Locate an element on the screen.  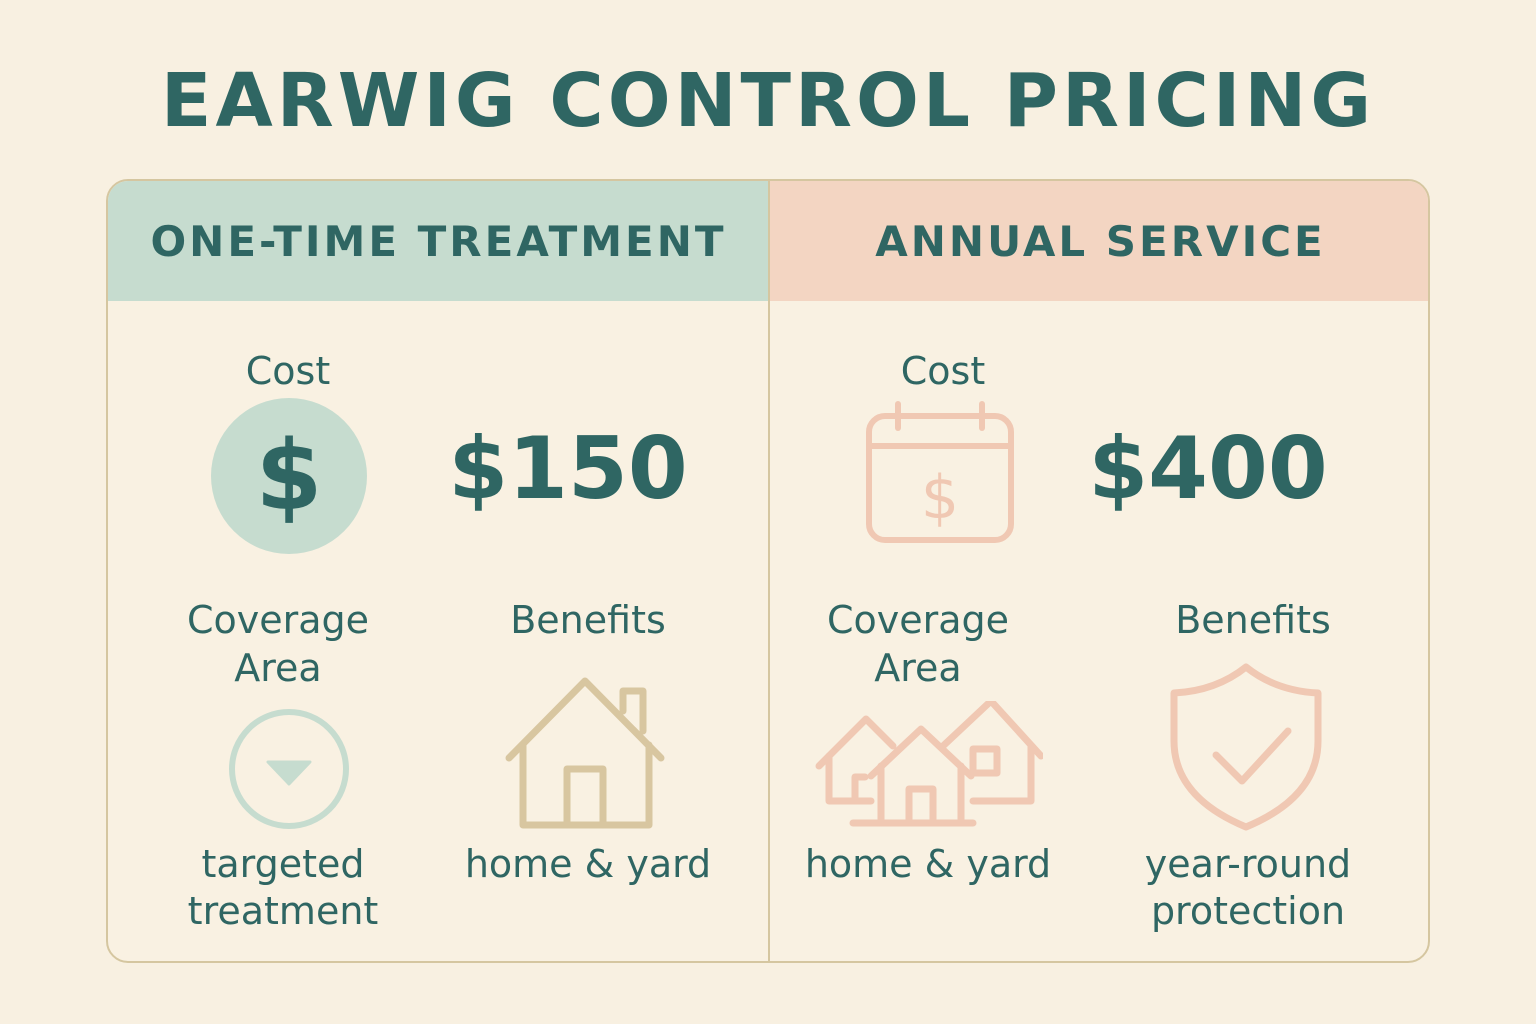
one-time-treatment-header: ONE-TIME TREATMENT is located at coordinates (438, 241).